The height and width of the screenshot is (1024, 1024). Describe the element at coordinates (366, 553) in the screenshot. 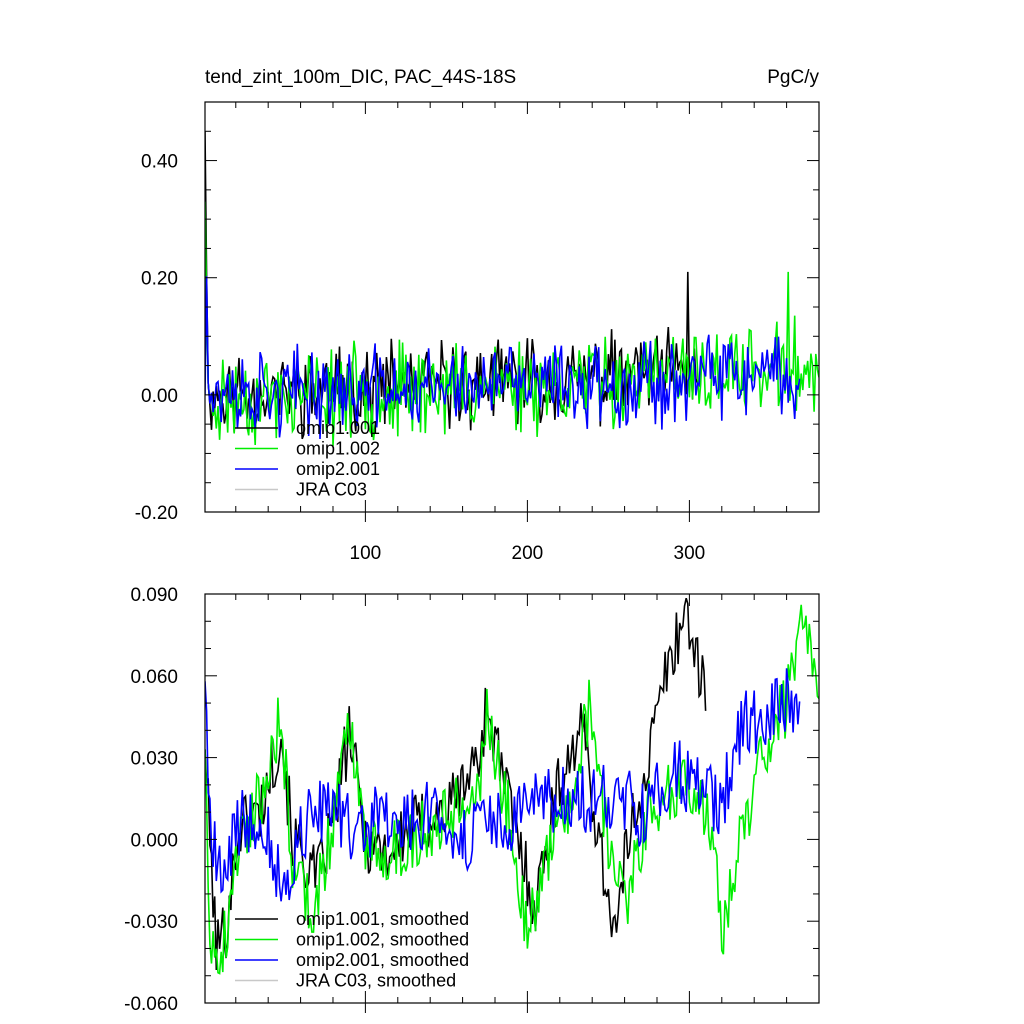

I see `x-tick-label: 100` at that location.